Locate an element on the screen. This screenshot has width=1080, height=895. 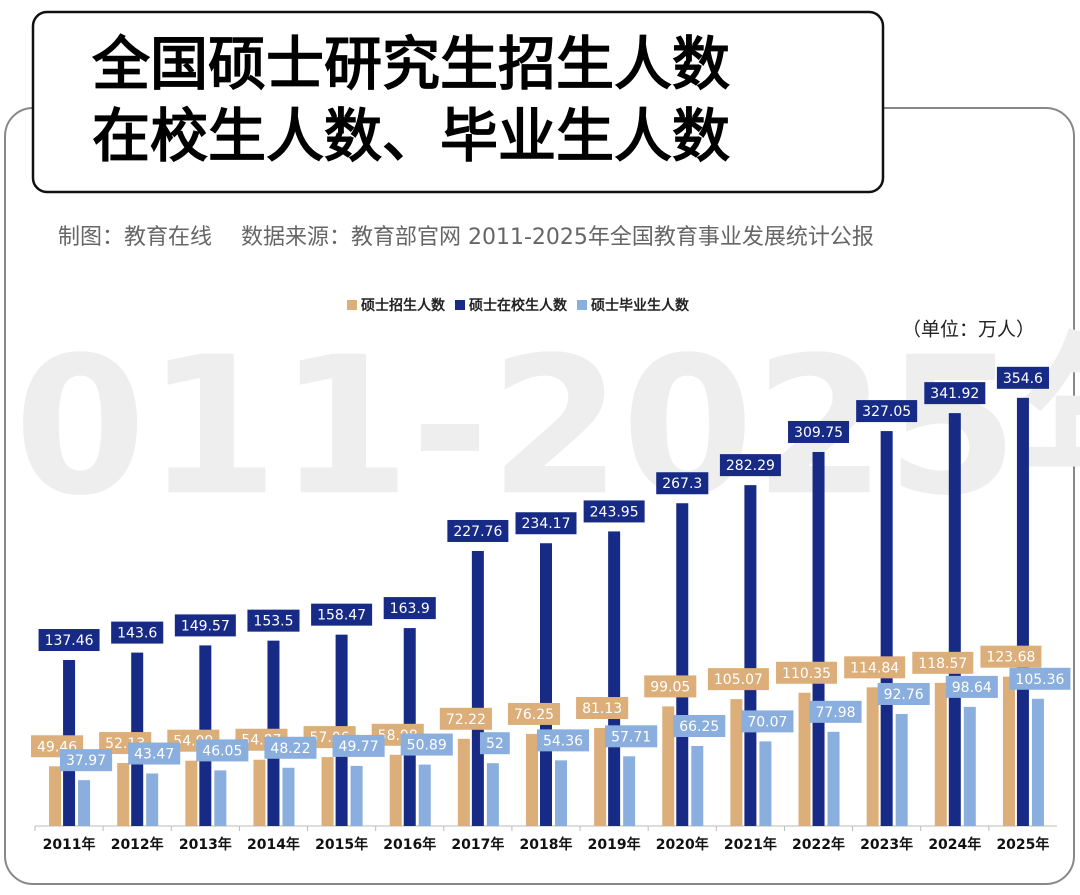
value-label: 114.84 is located at coordinates (874, 668).